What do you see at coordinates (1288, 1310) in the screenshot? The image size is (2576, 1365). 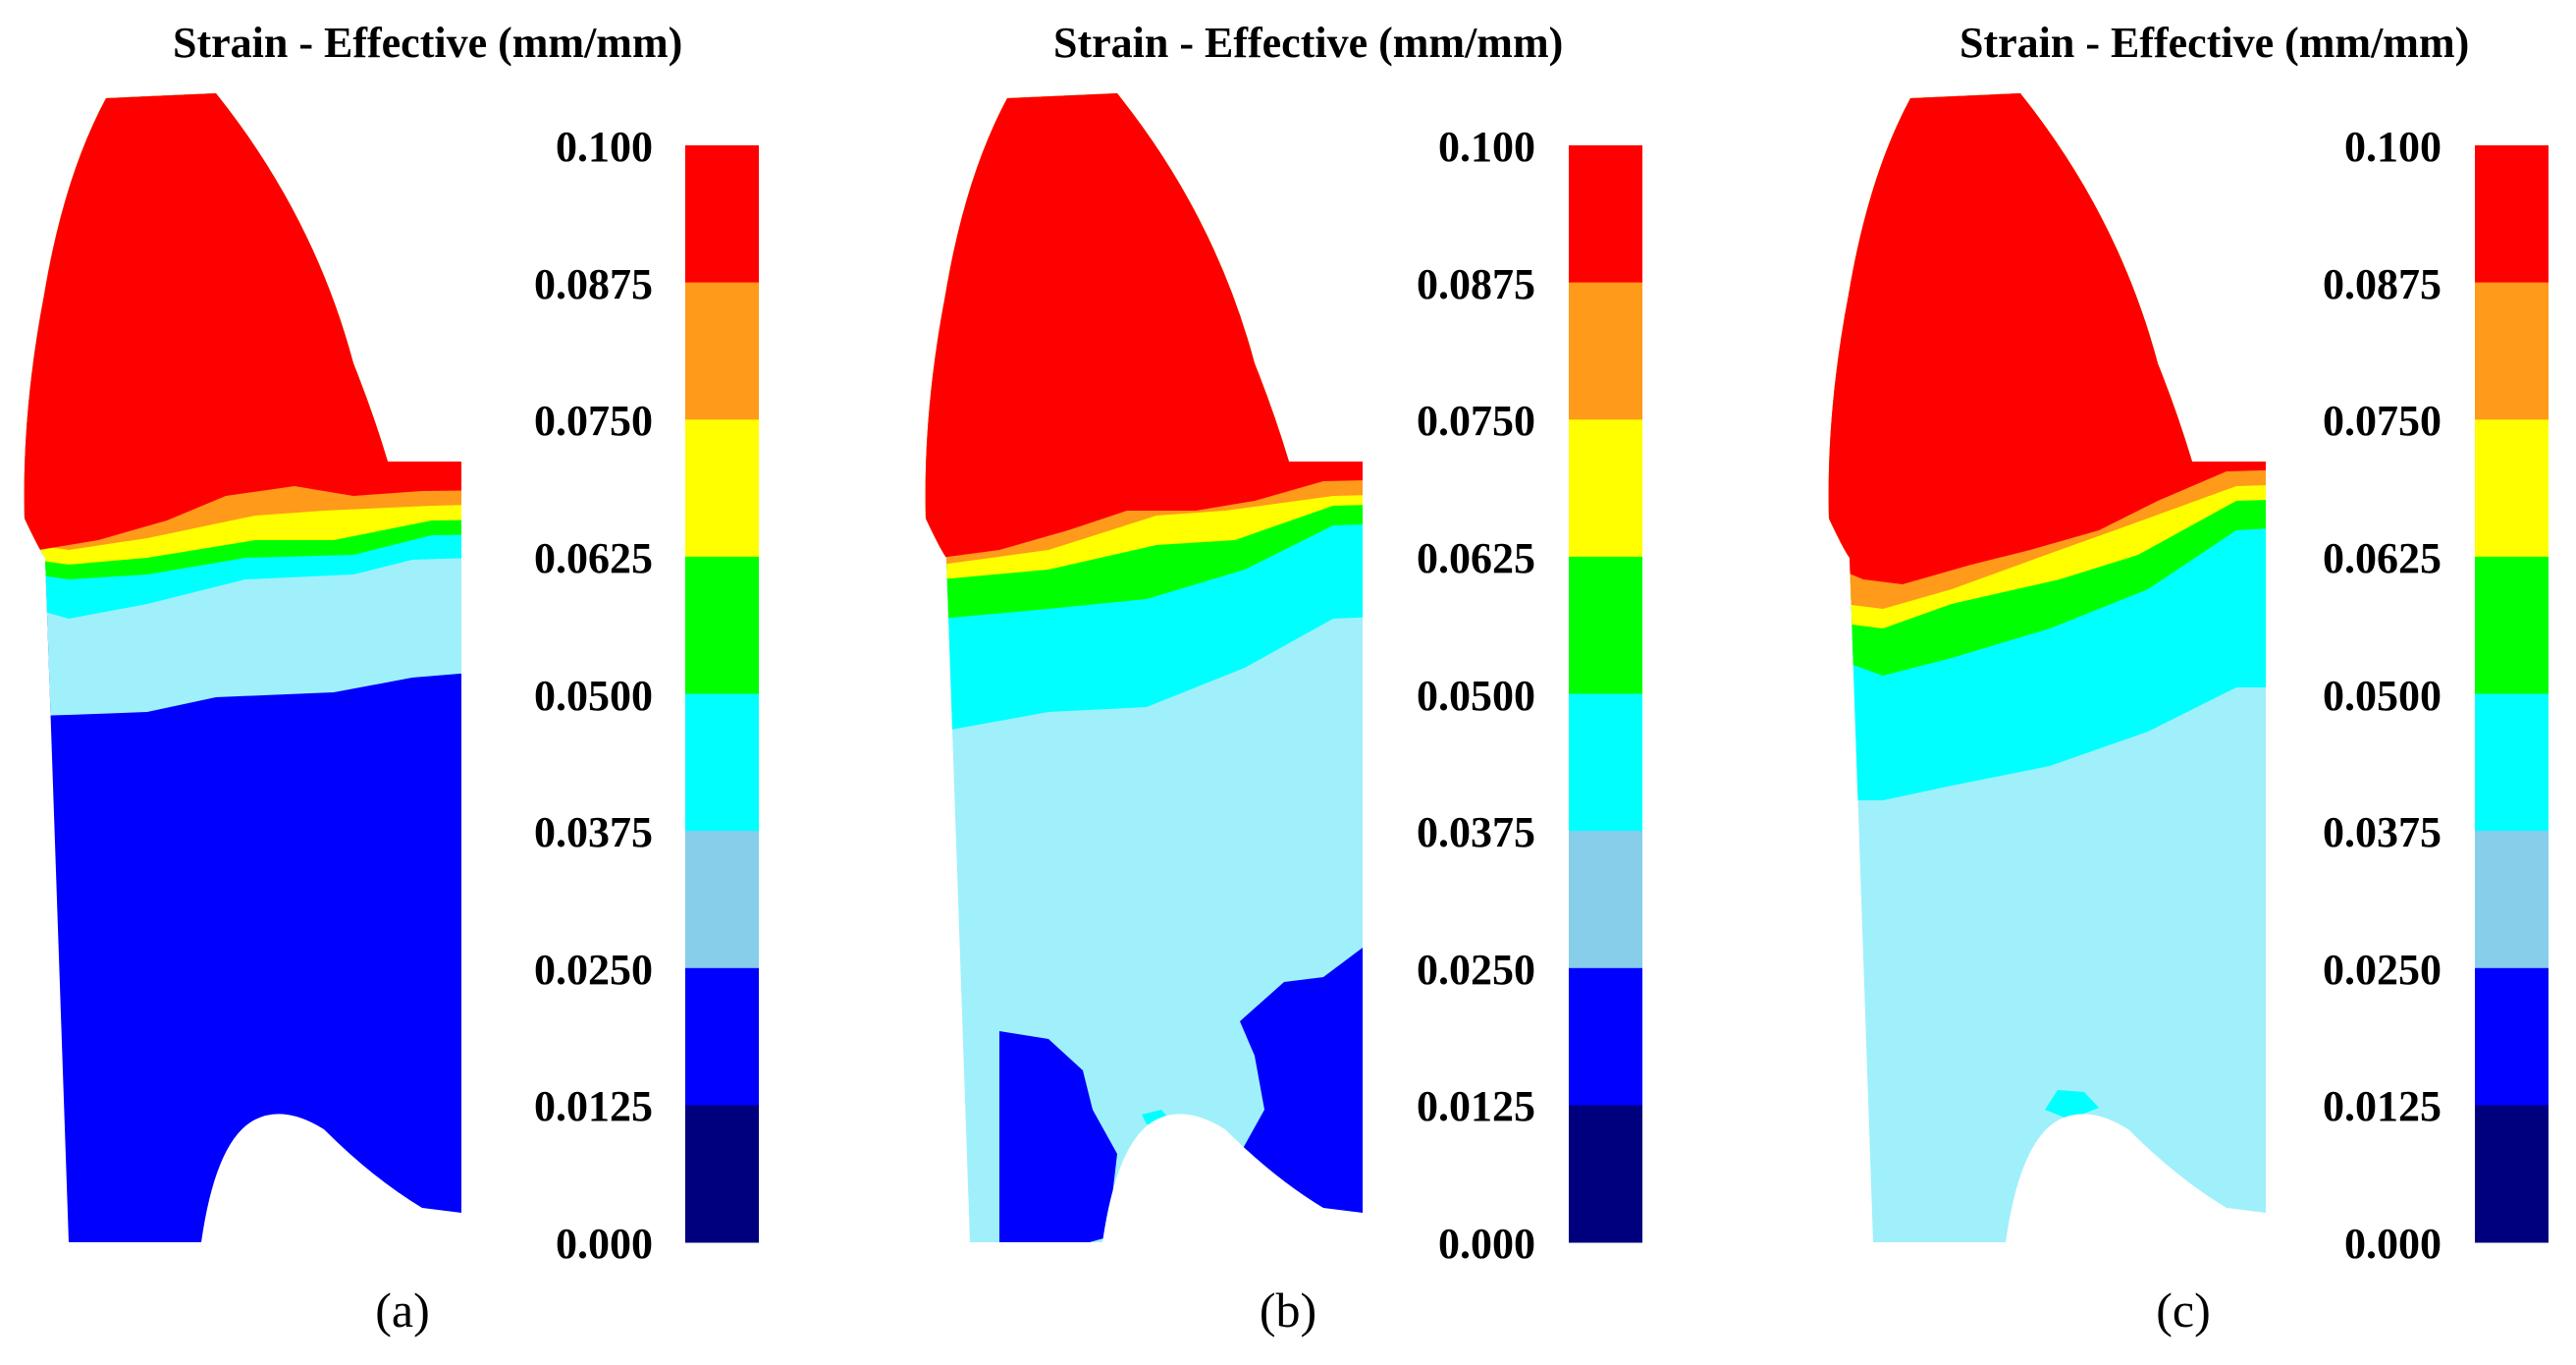 I see `panel-b-caption: (b)` at bounding box center [1288, 1310].